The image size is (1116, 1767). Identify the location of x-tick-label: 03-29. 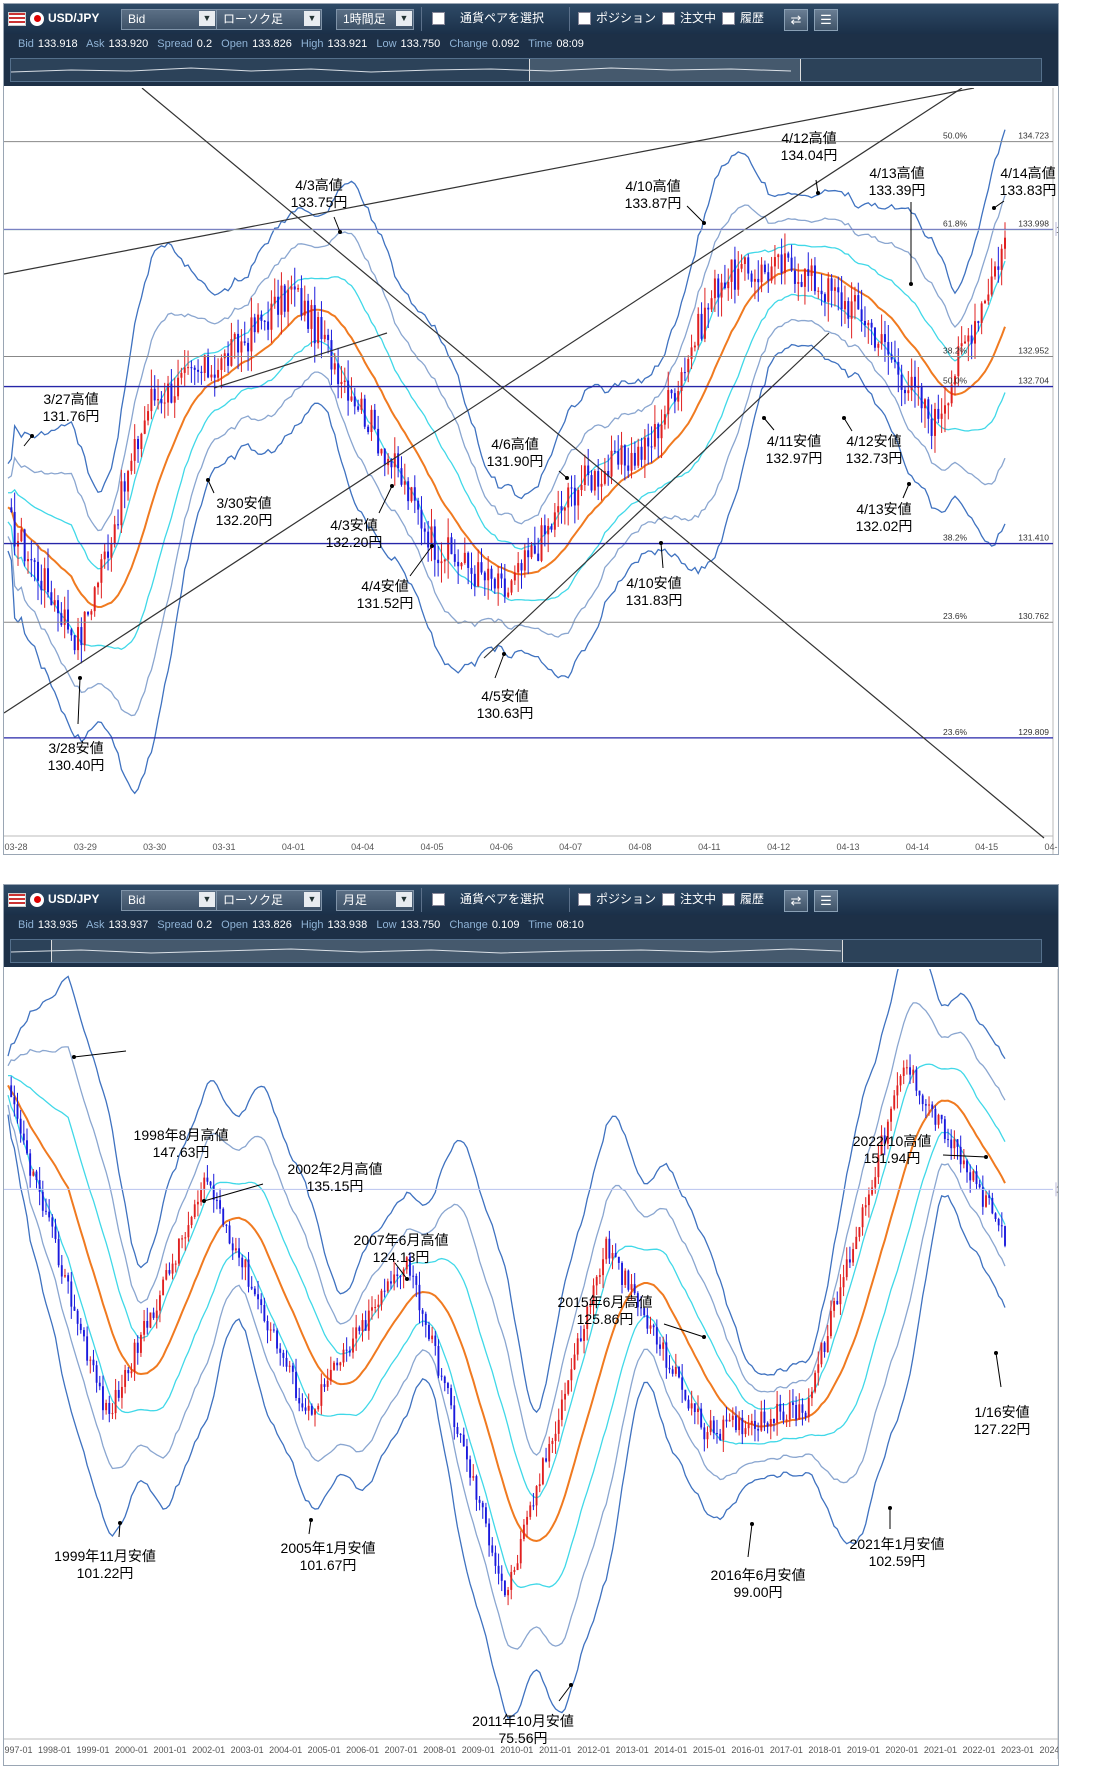
(85, 847).